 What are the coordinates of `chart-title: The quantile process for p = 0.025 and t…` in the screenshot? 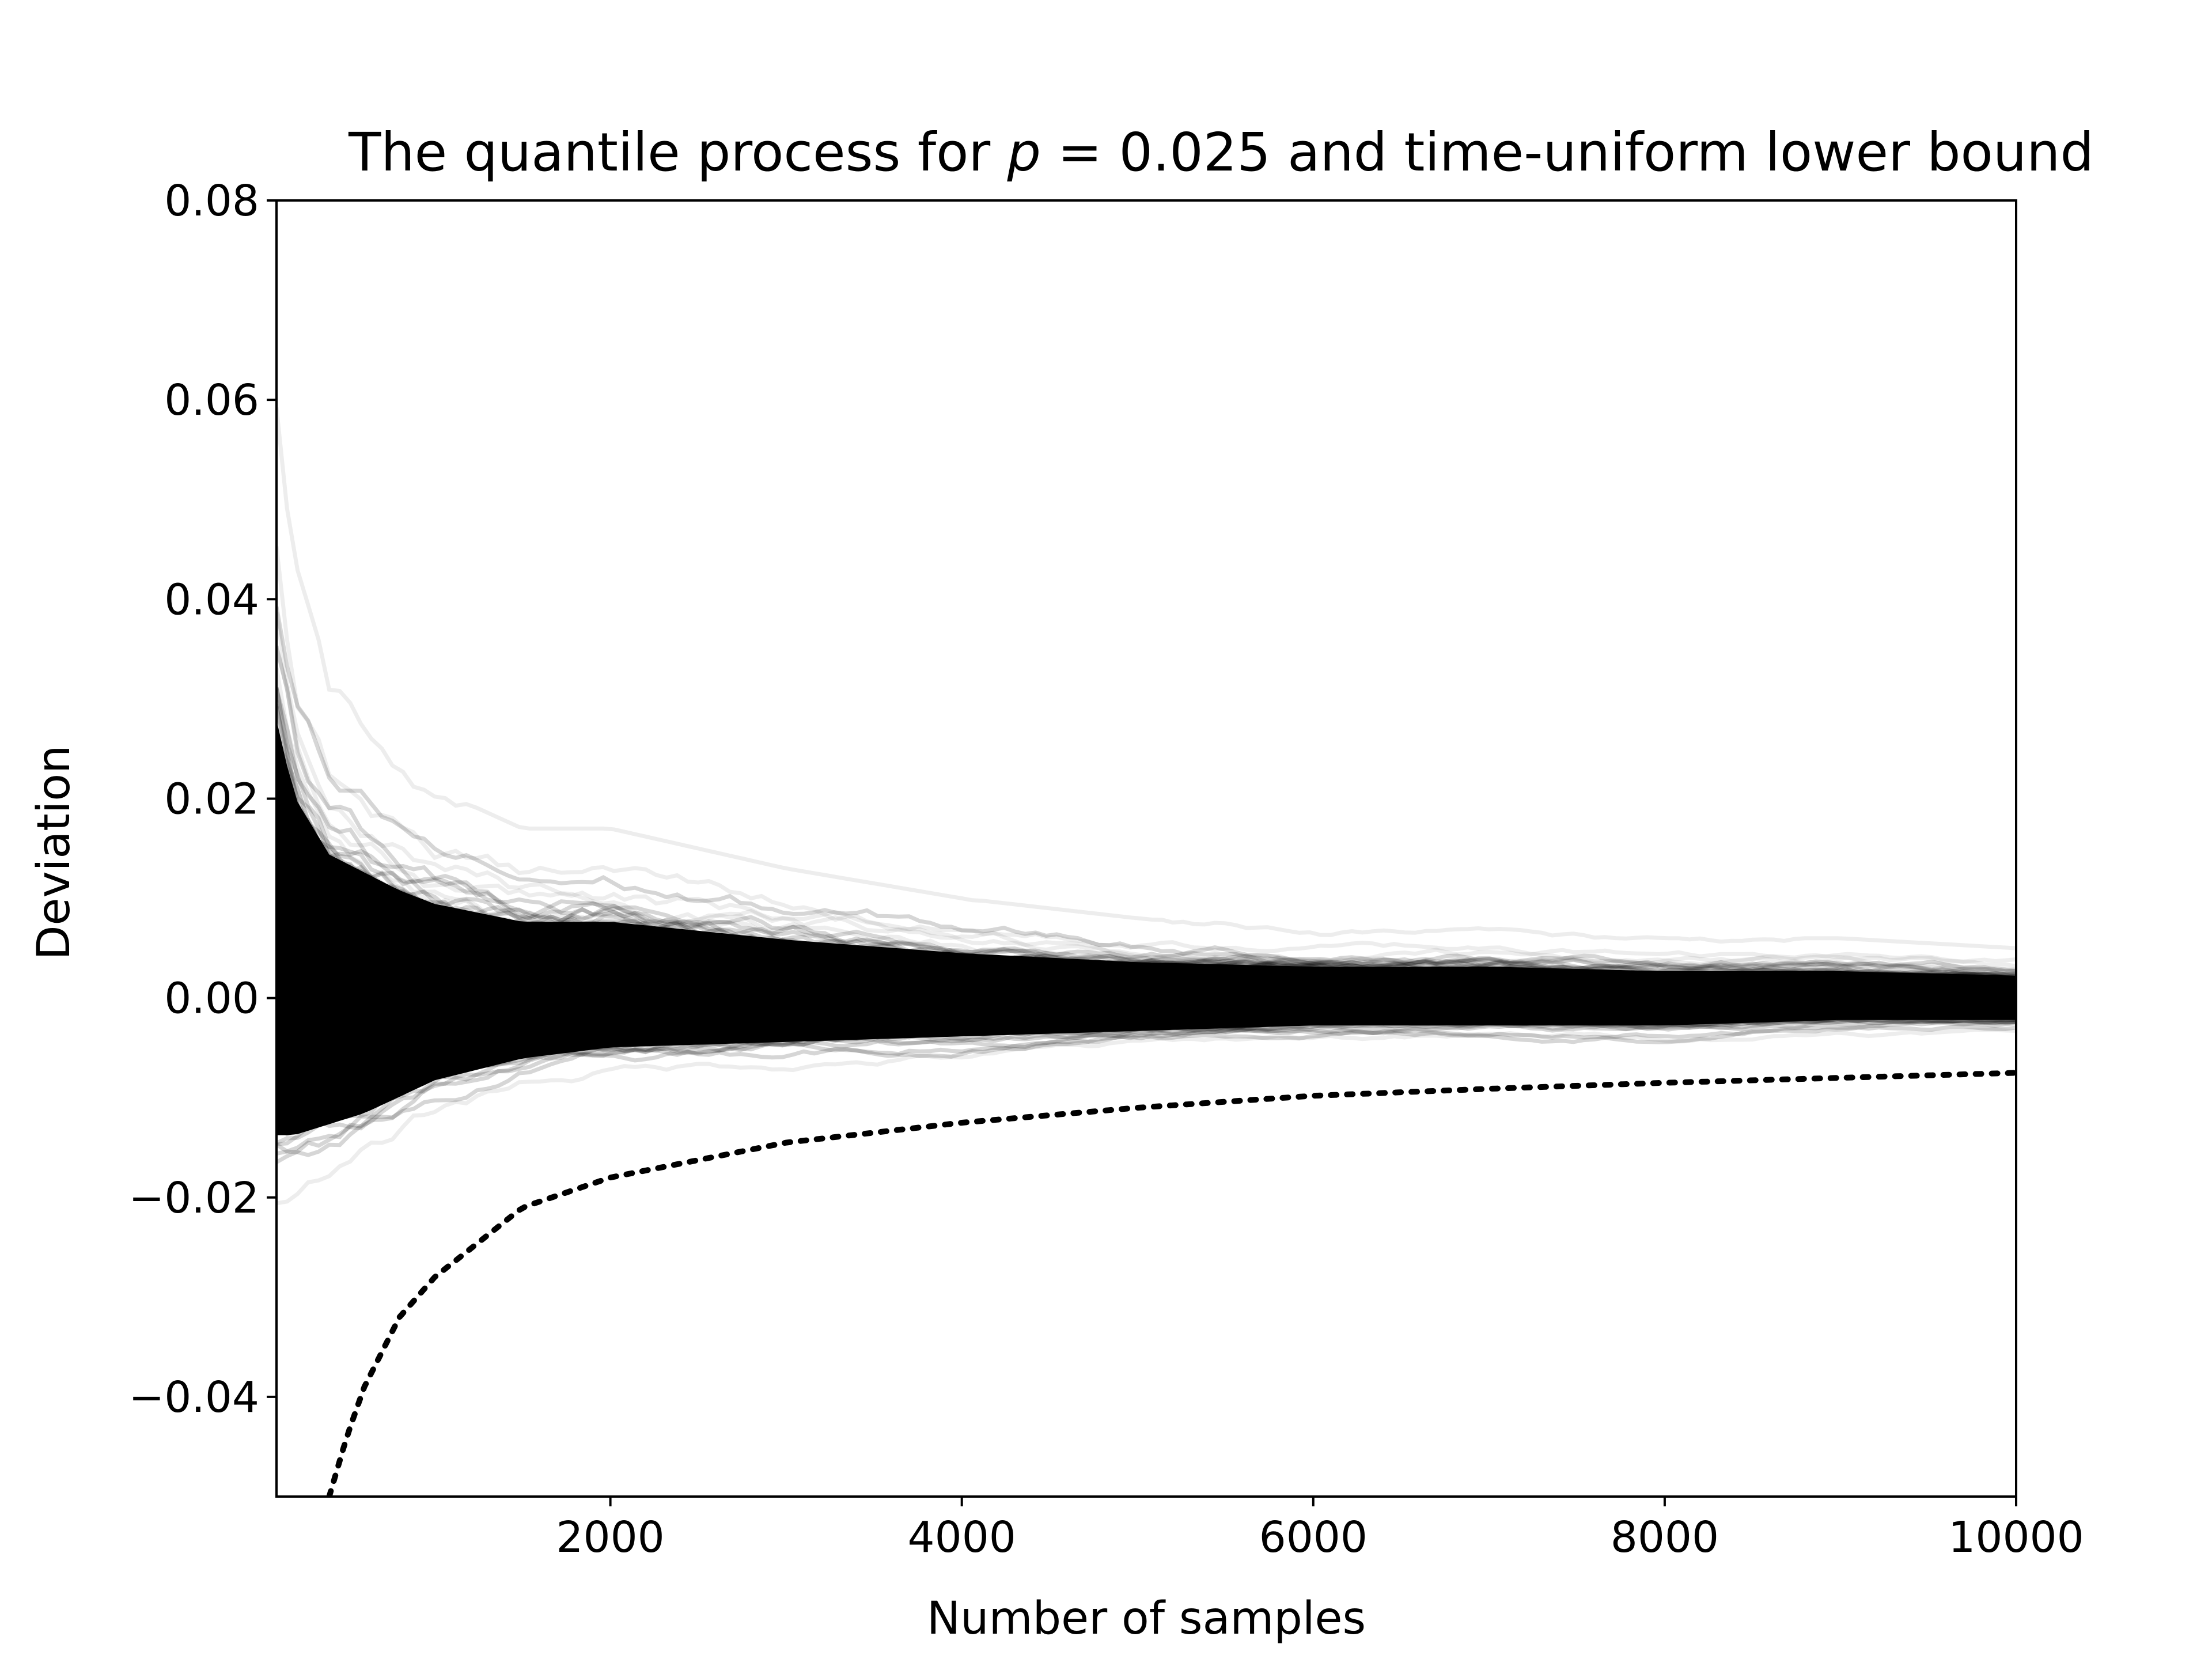 It's located at (1221, 152).